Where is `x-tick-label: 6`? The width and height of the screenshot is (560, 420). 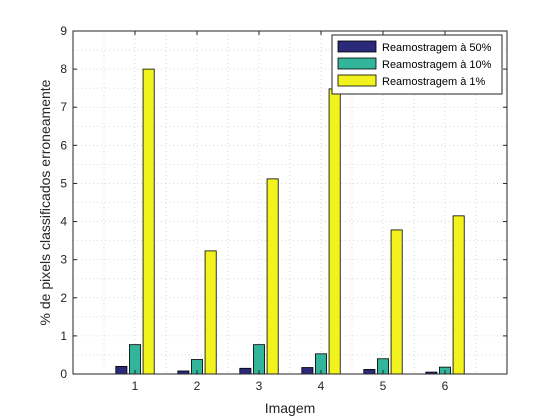
x-tick-label: 6 is located at coordinates (445, 386).